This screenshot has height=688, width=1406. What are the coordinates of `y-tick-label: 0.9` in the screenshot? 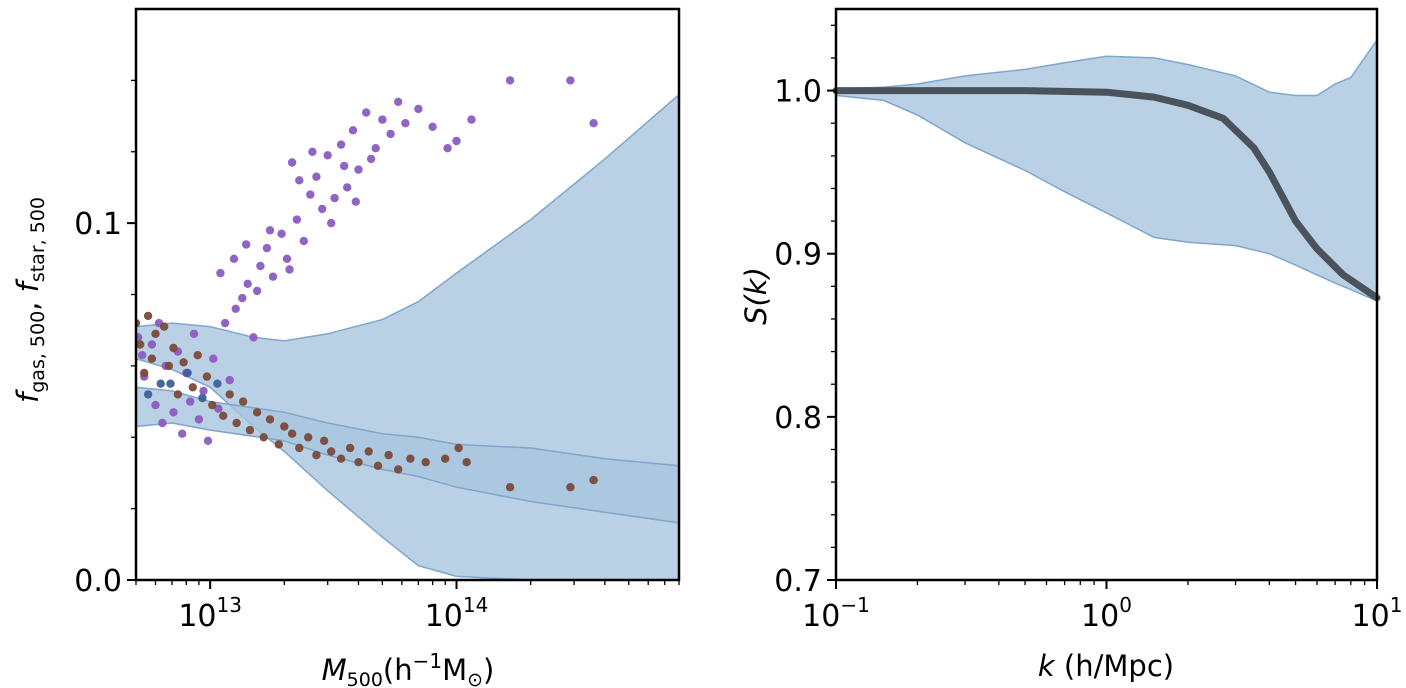 It's located at (798, 255).